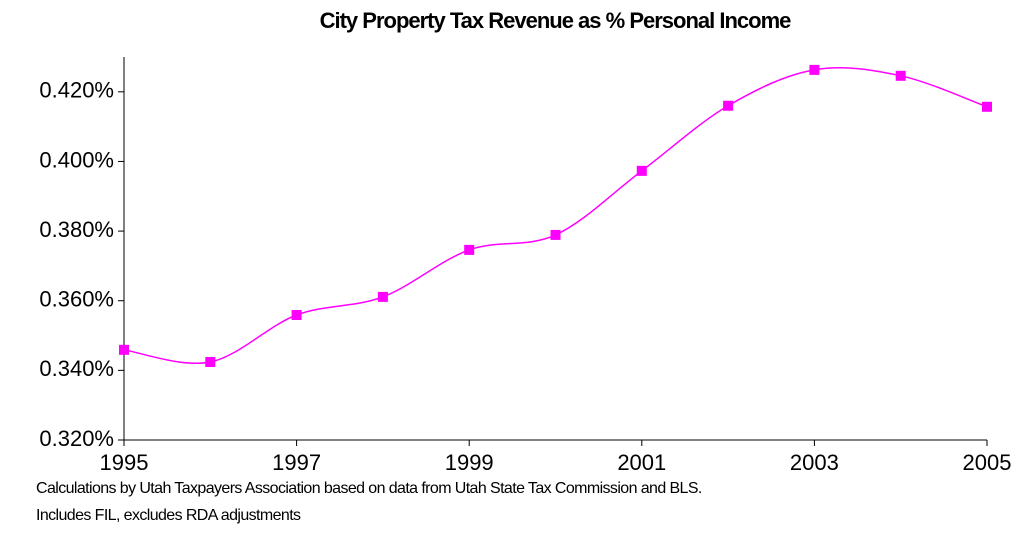  I want to click on y-tick-label: 0.360%, so click(76, 299).